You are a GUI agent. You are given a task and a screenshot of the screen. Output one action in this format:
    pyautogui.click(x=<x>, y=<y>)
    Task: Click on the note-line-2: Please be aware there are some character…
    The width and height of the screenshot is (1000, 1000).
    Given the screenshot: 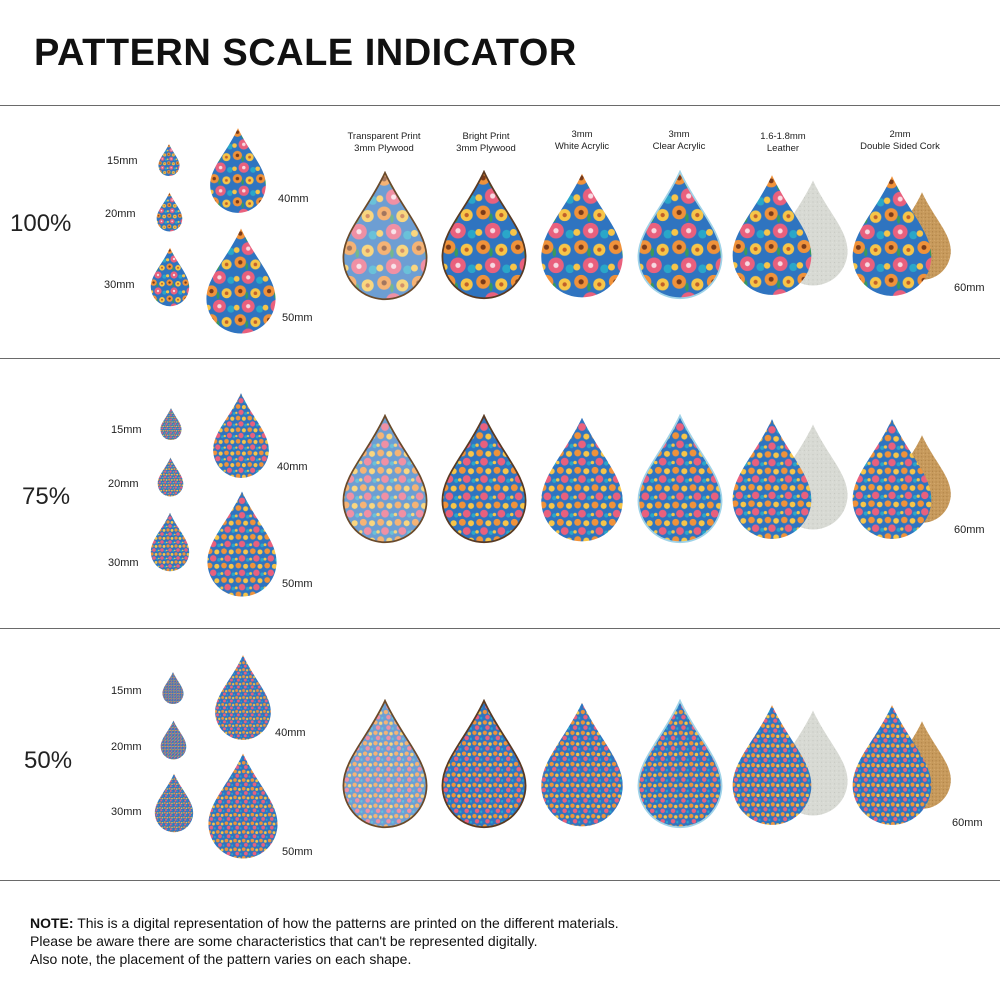 What is the action you would take?
    pyautogui.click(x=284, y=941)
    